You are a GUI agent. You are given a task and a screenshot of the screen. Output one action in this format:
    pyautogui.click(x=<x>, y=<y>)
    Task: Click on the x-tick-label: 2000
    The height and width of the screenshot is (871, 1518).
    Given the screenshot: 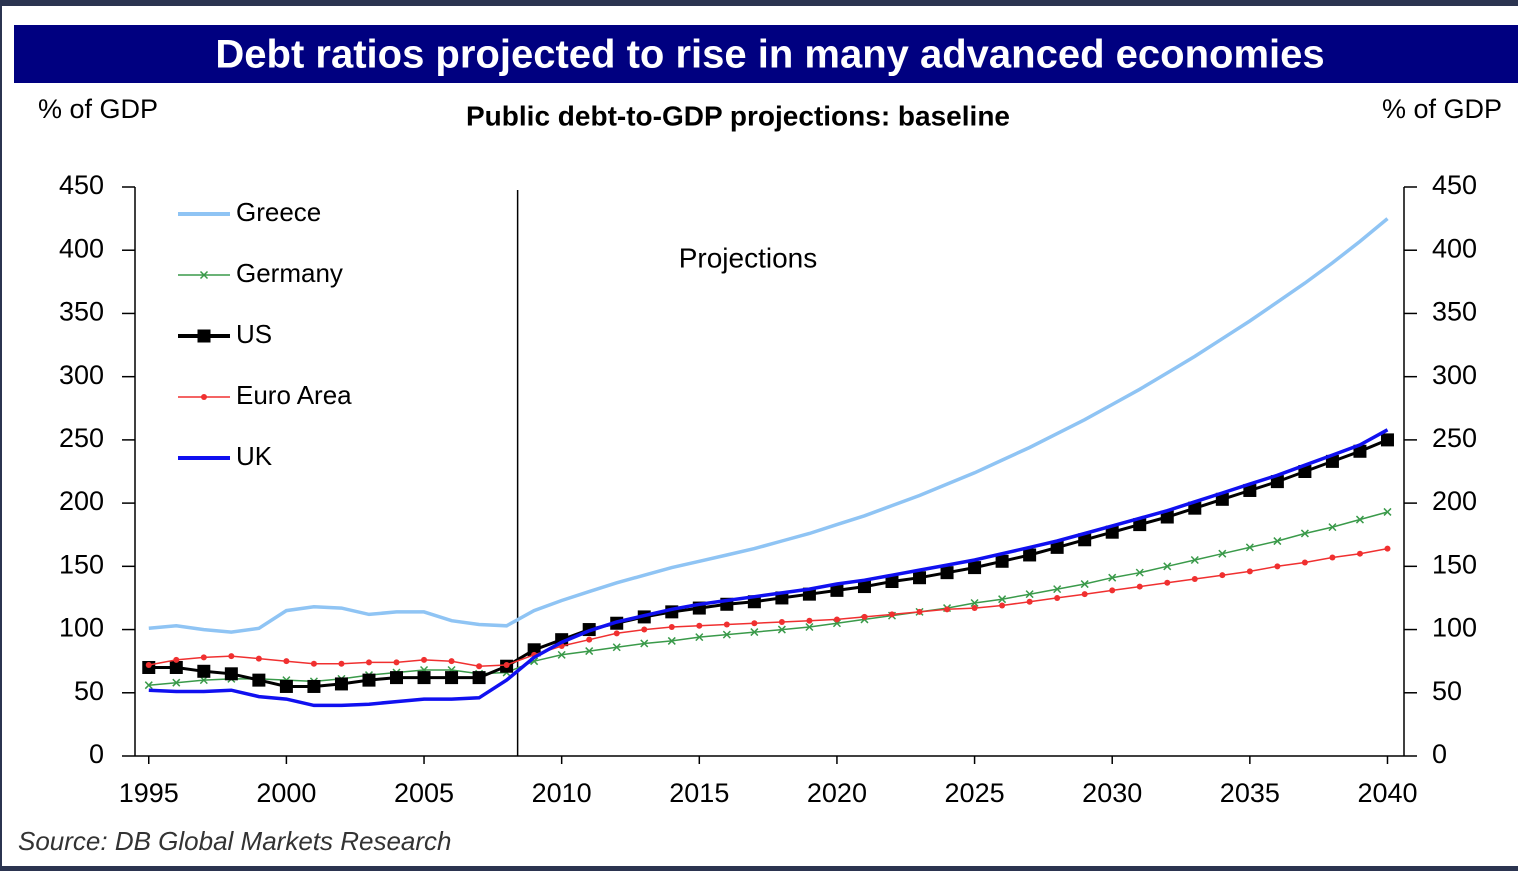 What is the action you would take?
    pyautogui.click(x=286, y=793)
    